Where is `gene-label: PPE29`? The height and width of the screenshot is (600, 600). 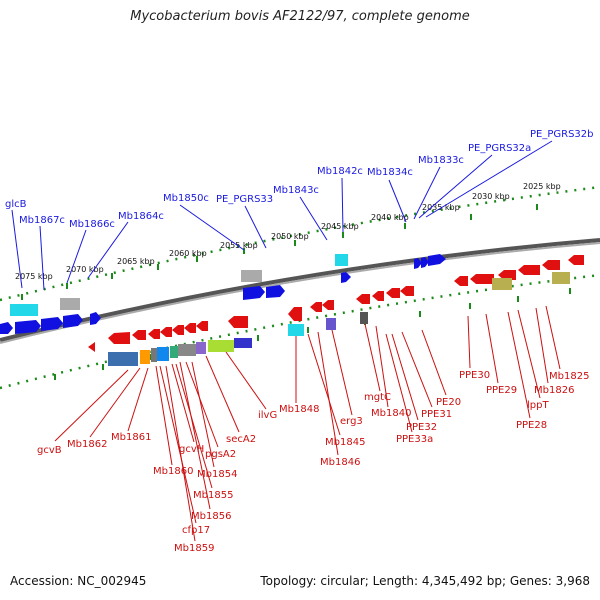
gene-label: PPE29 is located at coordinates (501, 390).